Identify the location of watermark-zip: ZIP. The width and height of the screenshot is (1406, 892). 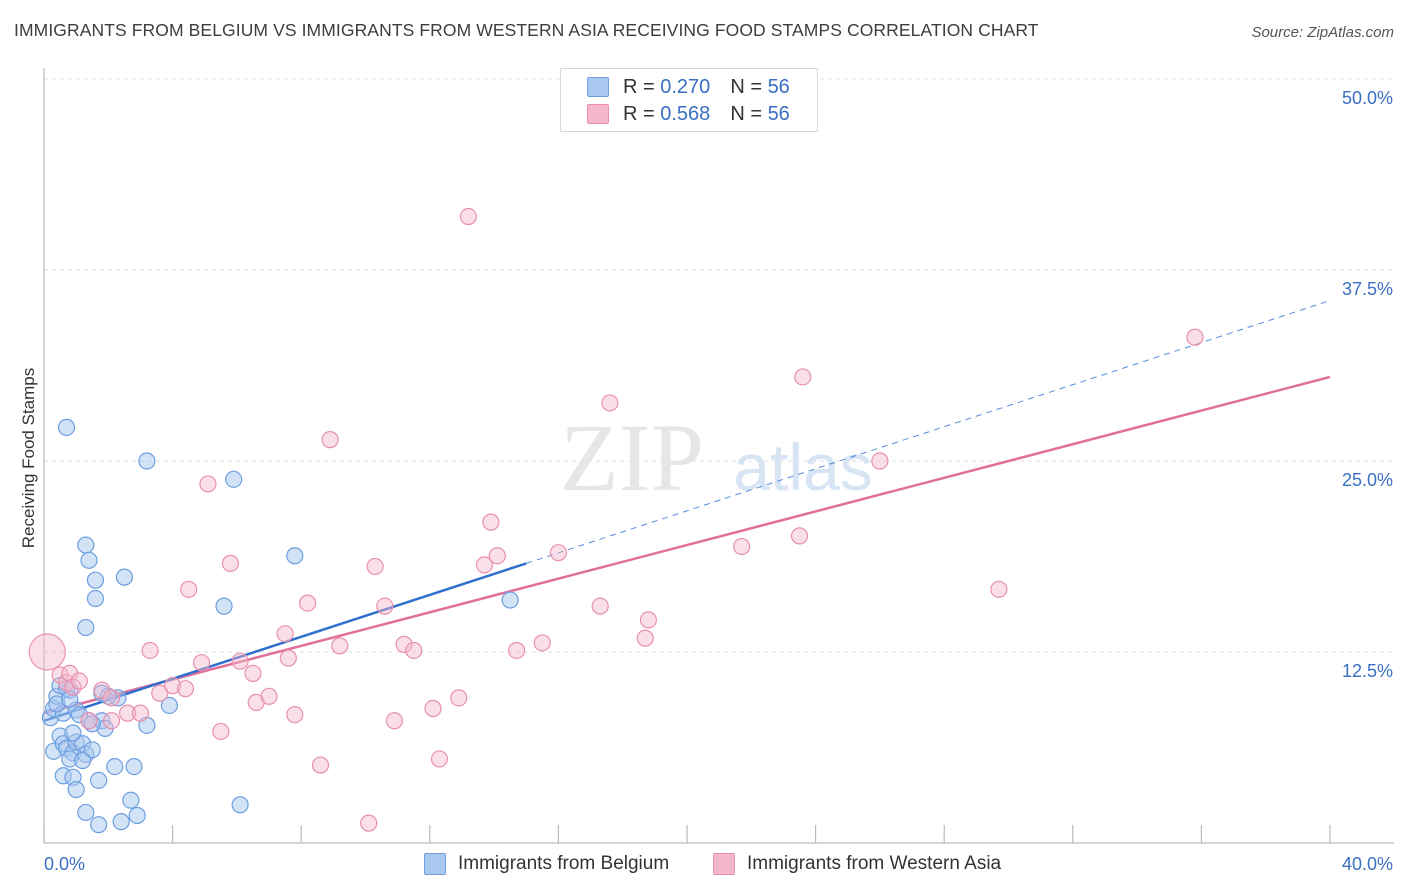
(632, 457).